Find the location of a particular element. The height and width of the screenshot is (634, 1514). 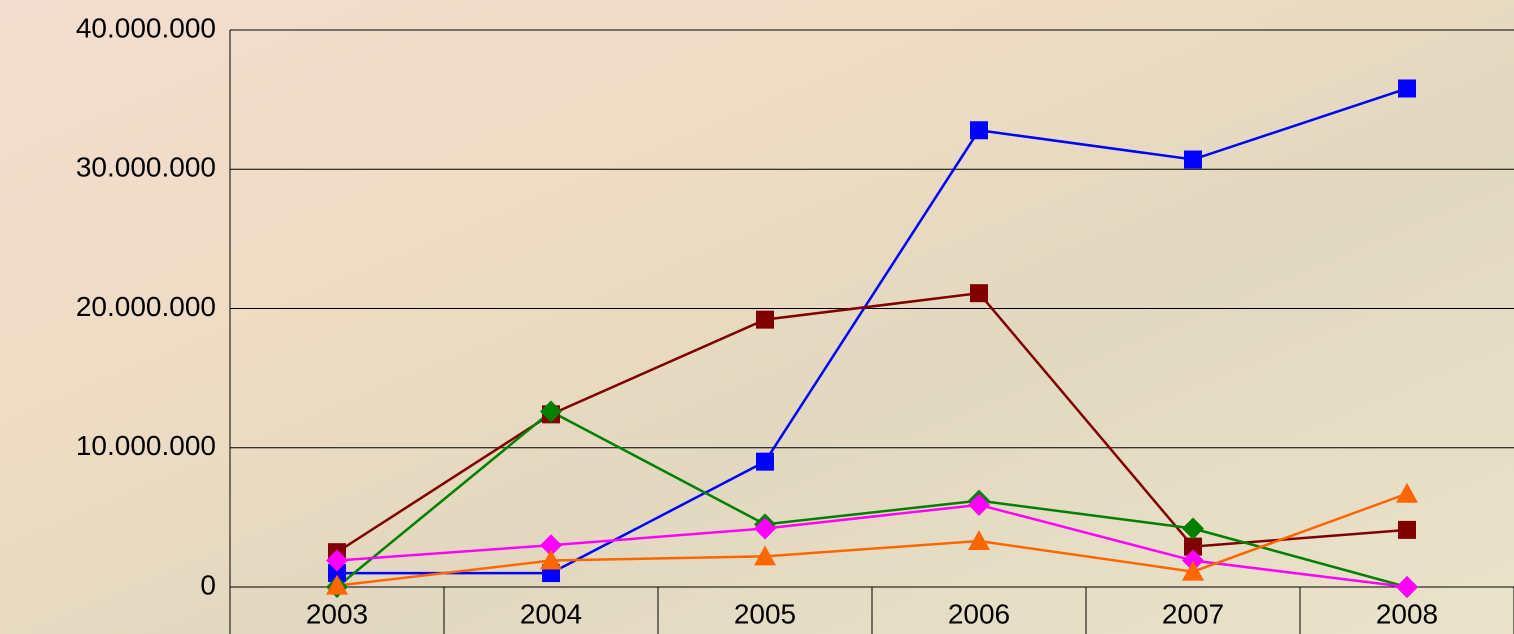

y-tick-label: 10.000.000 is located at coordinates (146, 445).